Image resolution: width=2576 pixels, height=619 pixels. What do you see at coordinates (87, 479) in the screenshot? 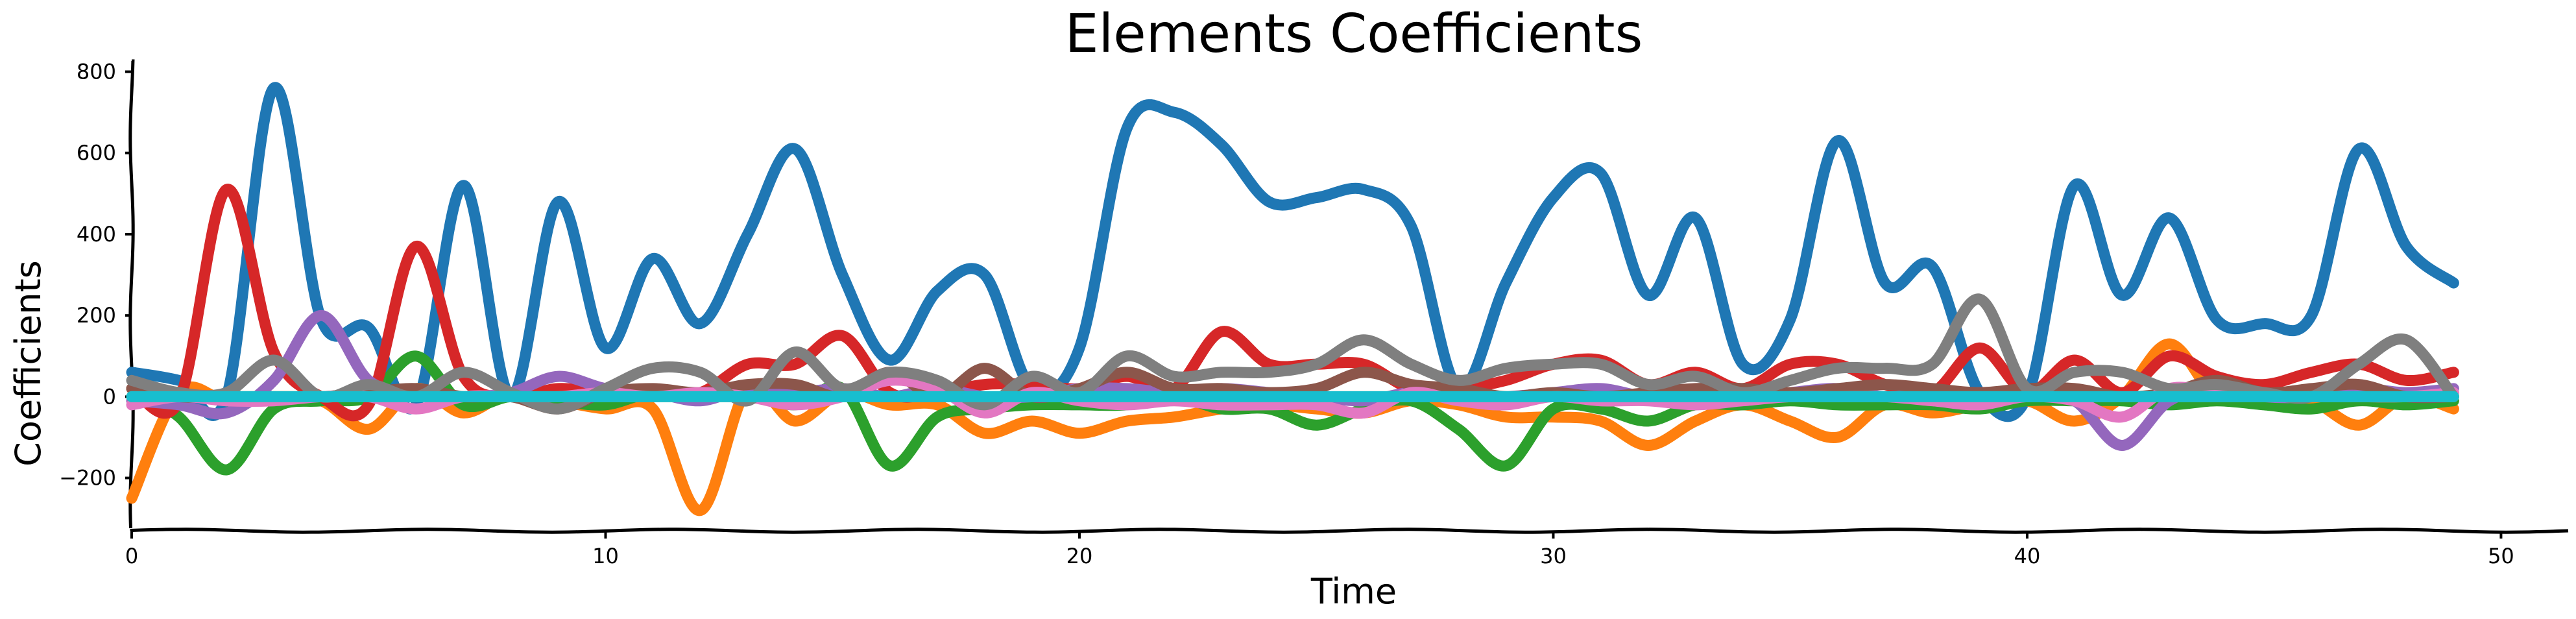
I see `y-tick-label: −200` at bounding box center [87, 479].